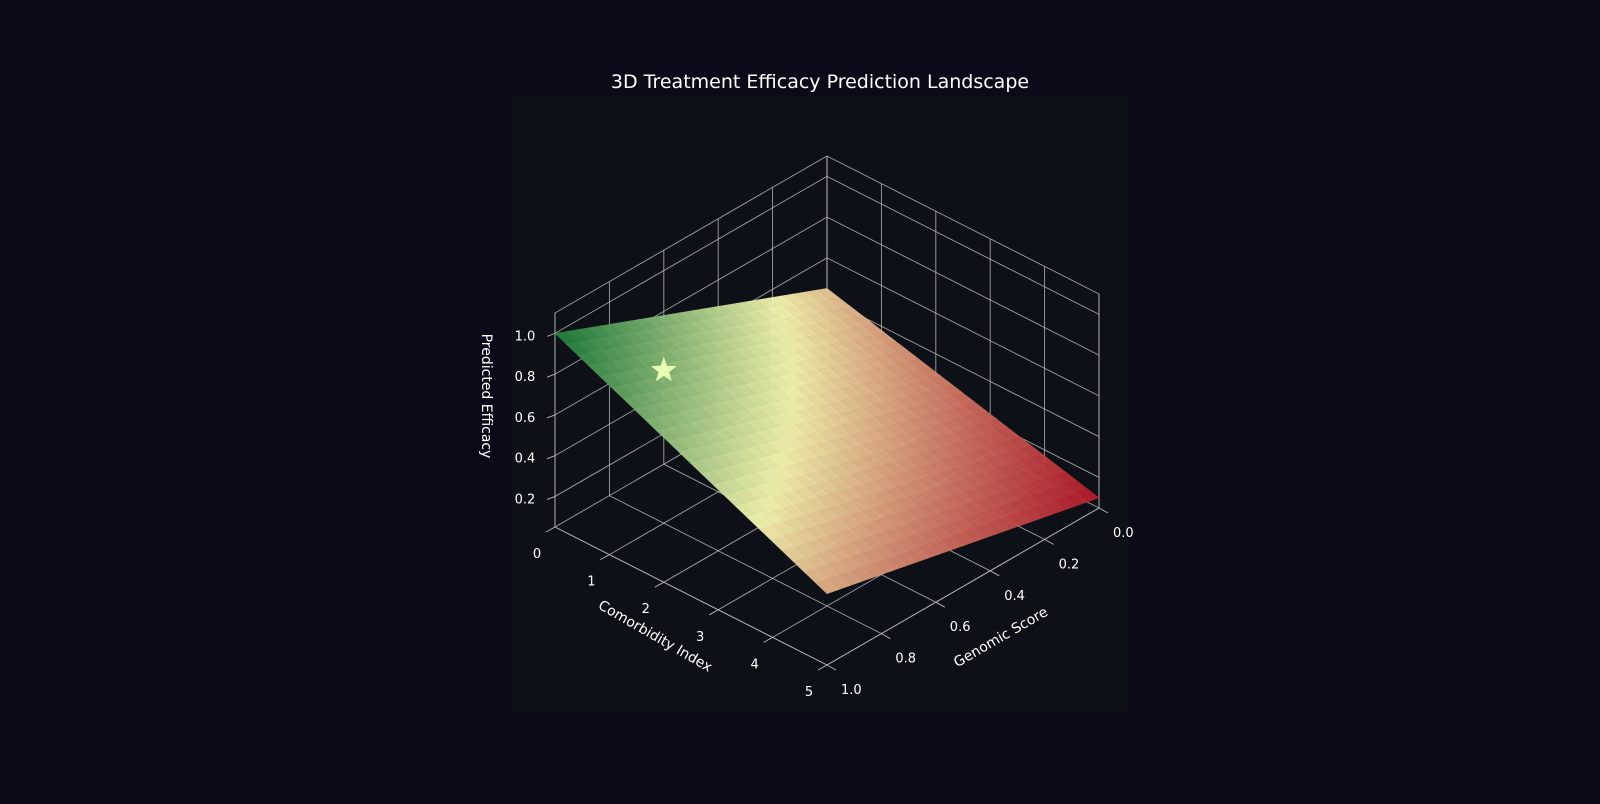 Image resolution: width=1600 pixels, height=804 pixels. I want to click on surface-plot, so click(827, 441).